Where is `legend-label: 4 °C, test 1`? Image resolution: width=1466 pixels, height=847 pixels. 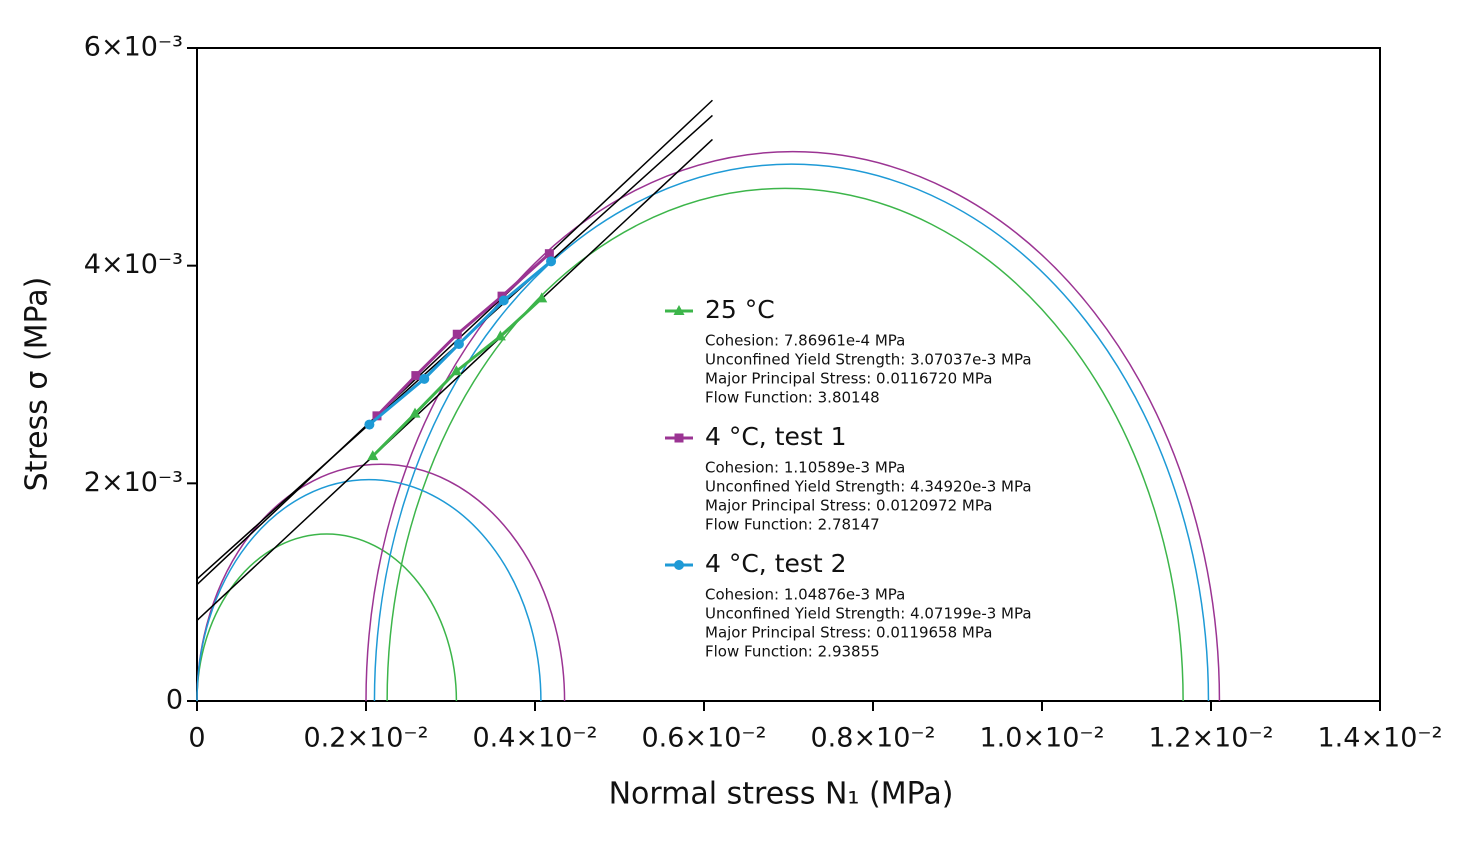
legend-label: 4 °C, test 1 is located at coordinates (776, 436).